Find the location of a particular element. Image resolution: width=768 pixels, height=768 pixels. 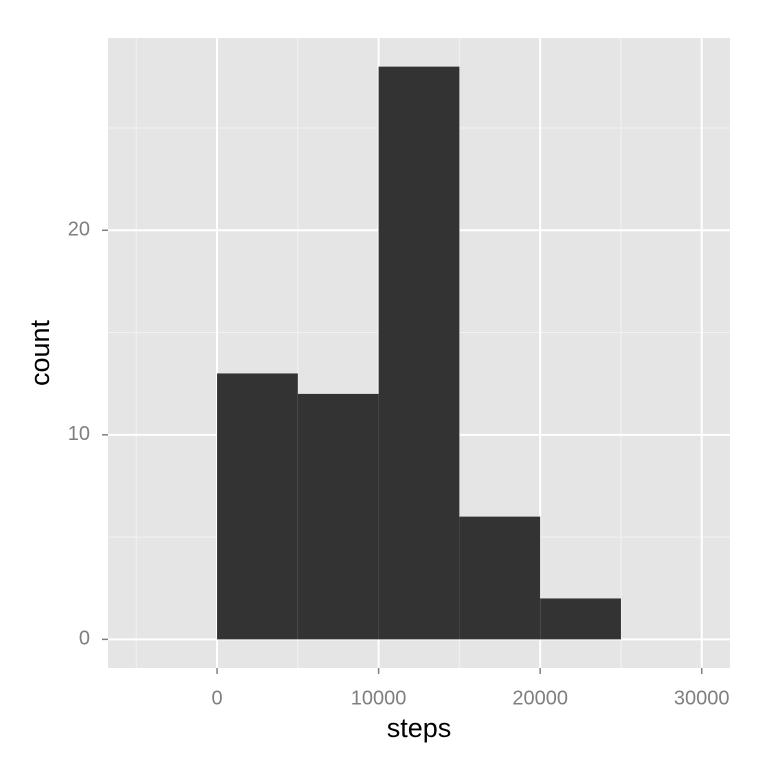

x-tick-label: 30000 is located at coordinates (702, 698).